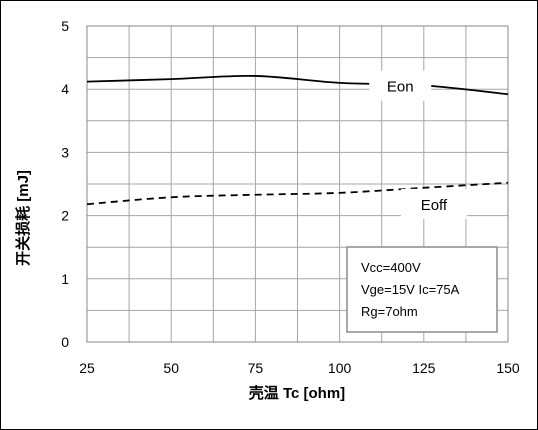 The image size is (538, 430). I want to click on series-line-eon, so click(297, 85).